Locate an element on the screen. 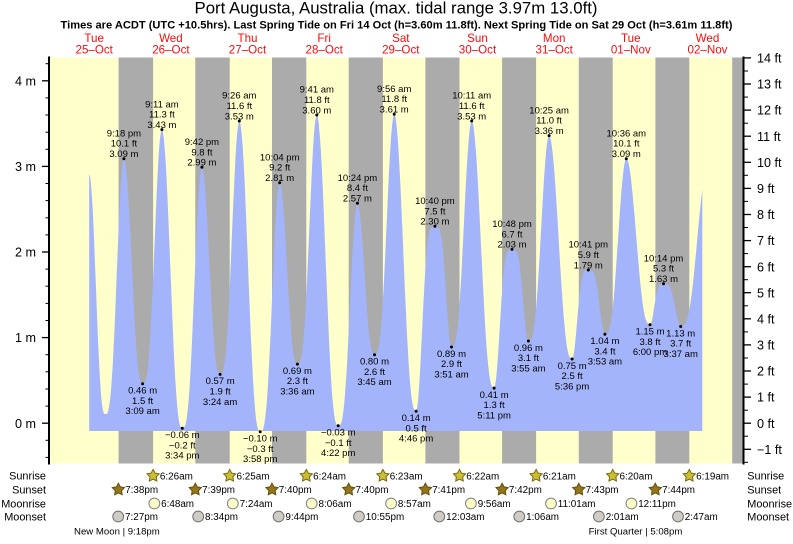 This screenshot has width=793, height=544. svg-text: 0.80 m is located at coordinates (374, 362).